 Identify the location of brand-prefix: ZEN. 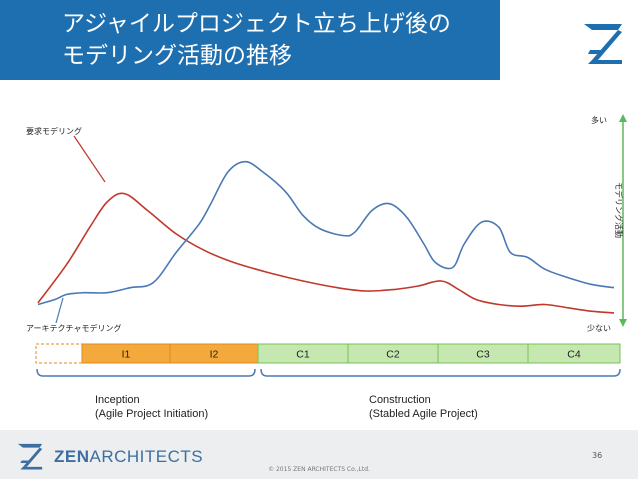
(72, 456).